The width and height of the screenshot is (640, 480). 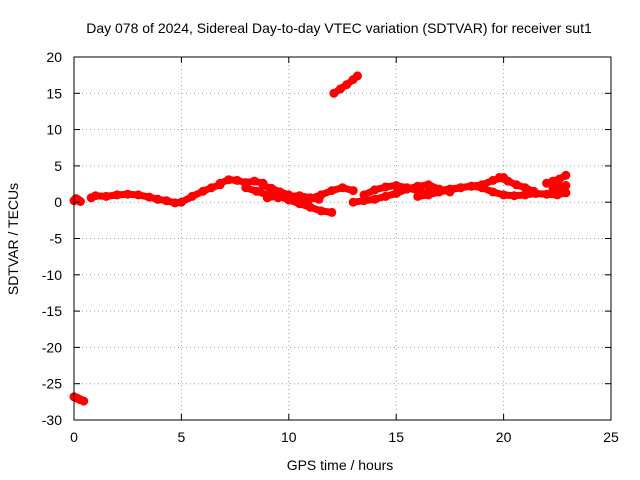 What do you see at coordinates (52, 420) in the screenshot?
I see `y-tick-label: -30` at bounding box center [52, 420].